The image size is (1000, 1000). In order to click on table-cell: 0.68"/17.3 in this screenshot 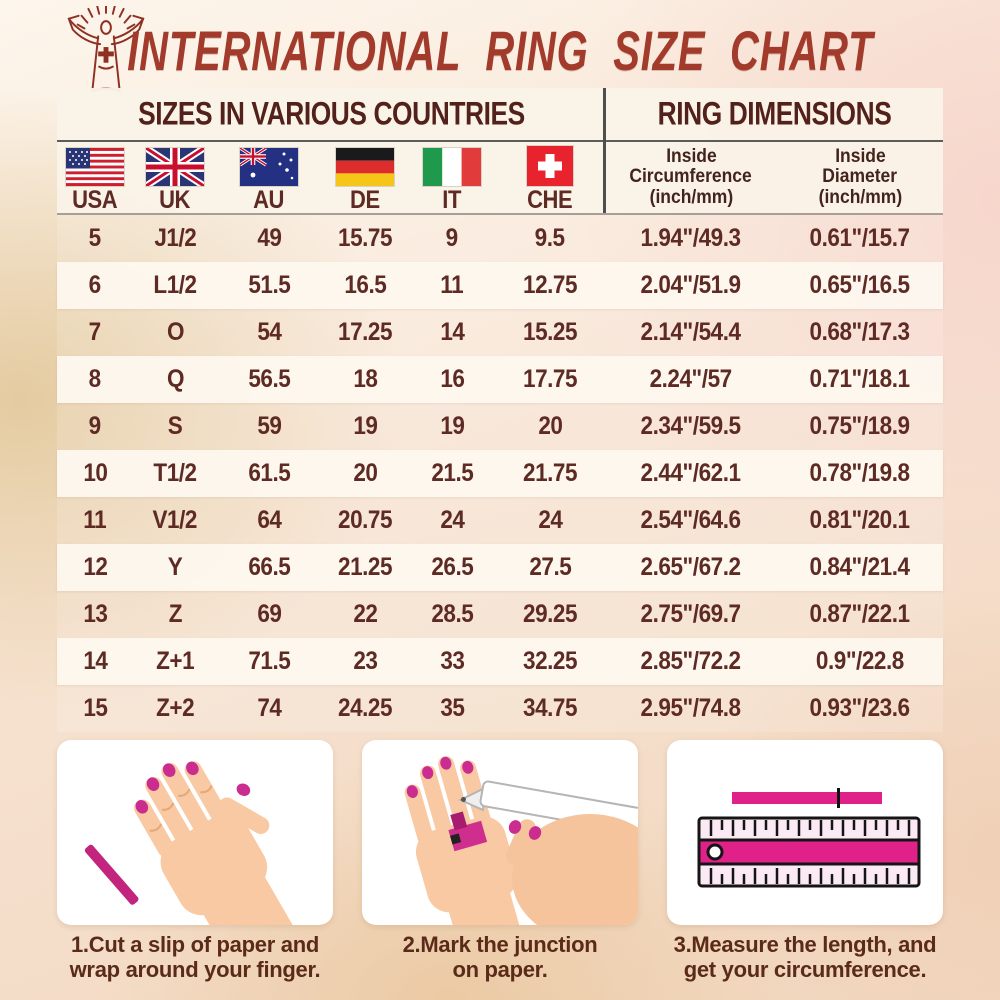, I will do `click(860, 332)`.